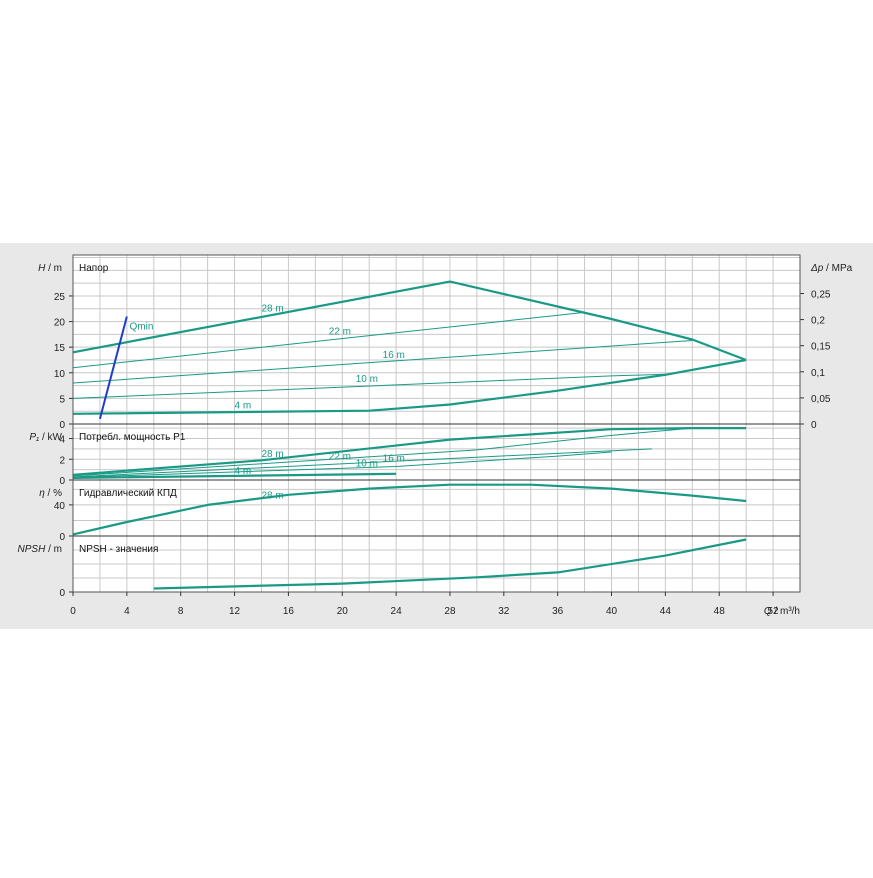 Image resolution: width=873 pixels, height=878 pixels. What do you see at coordinates (32, 549) in the screenshot?
I see `y-axis-var: NPSH` at bounding box center [32, 549].